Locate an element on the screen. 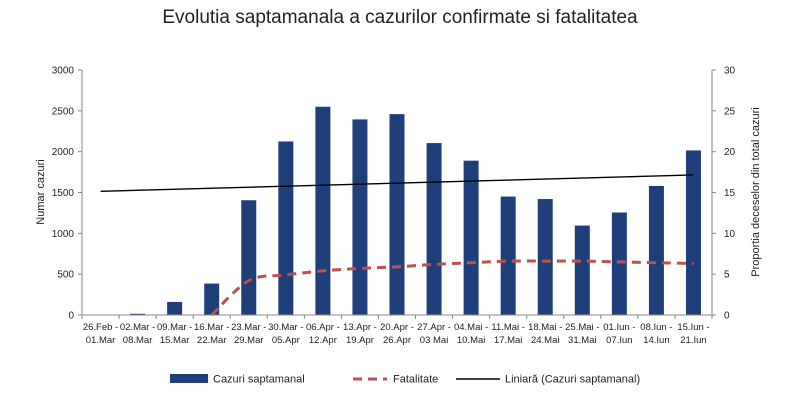  right-tick-label: 0 is located at coordinates (727, 316).